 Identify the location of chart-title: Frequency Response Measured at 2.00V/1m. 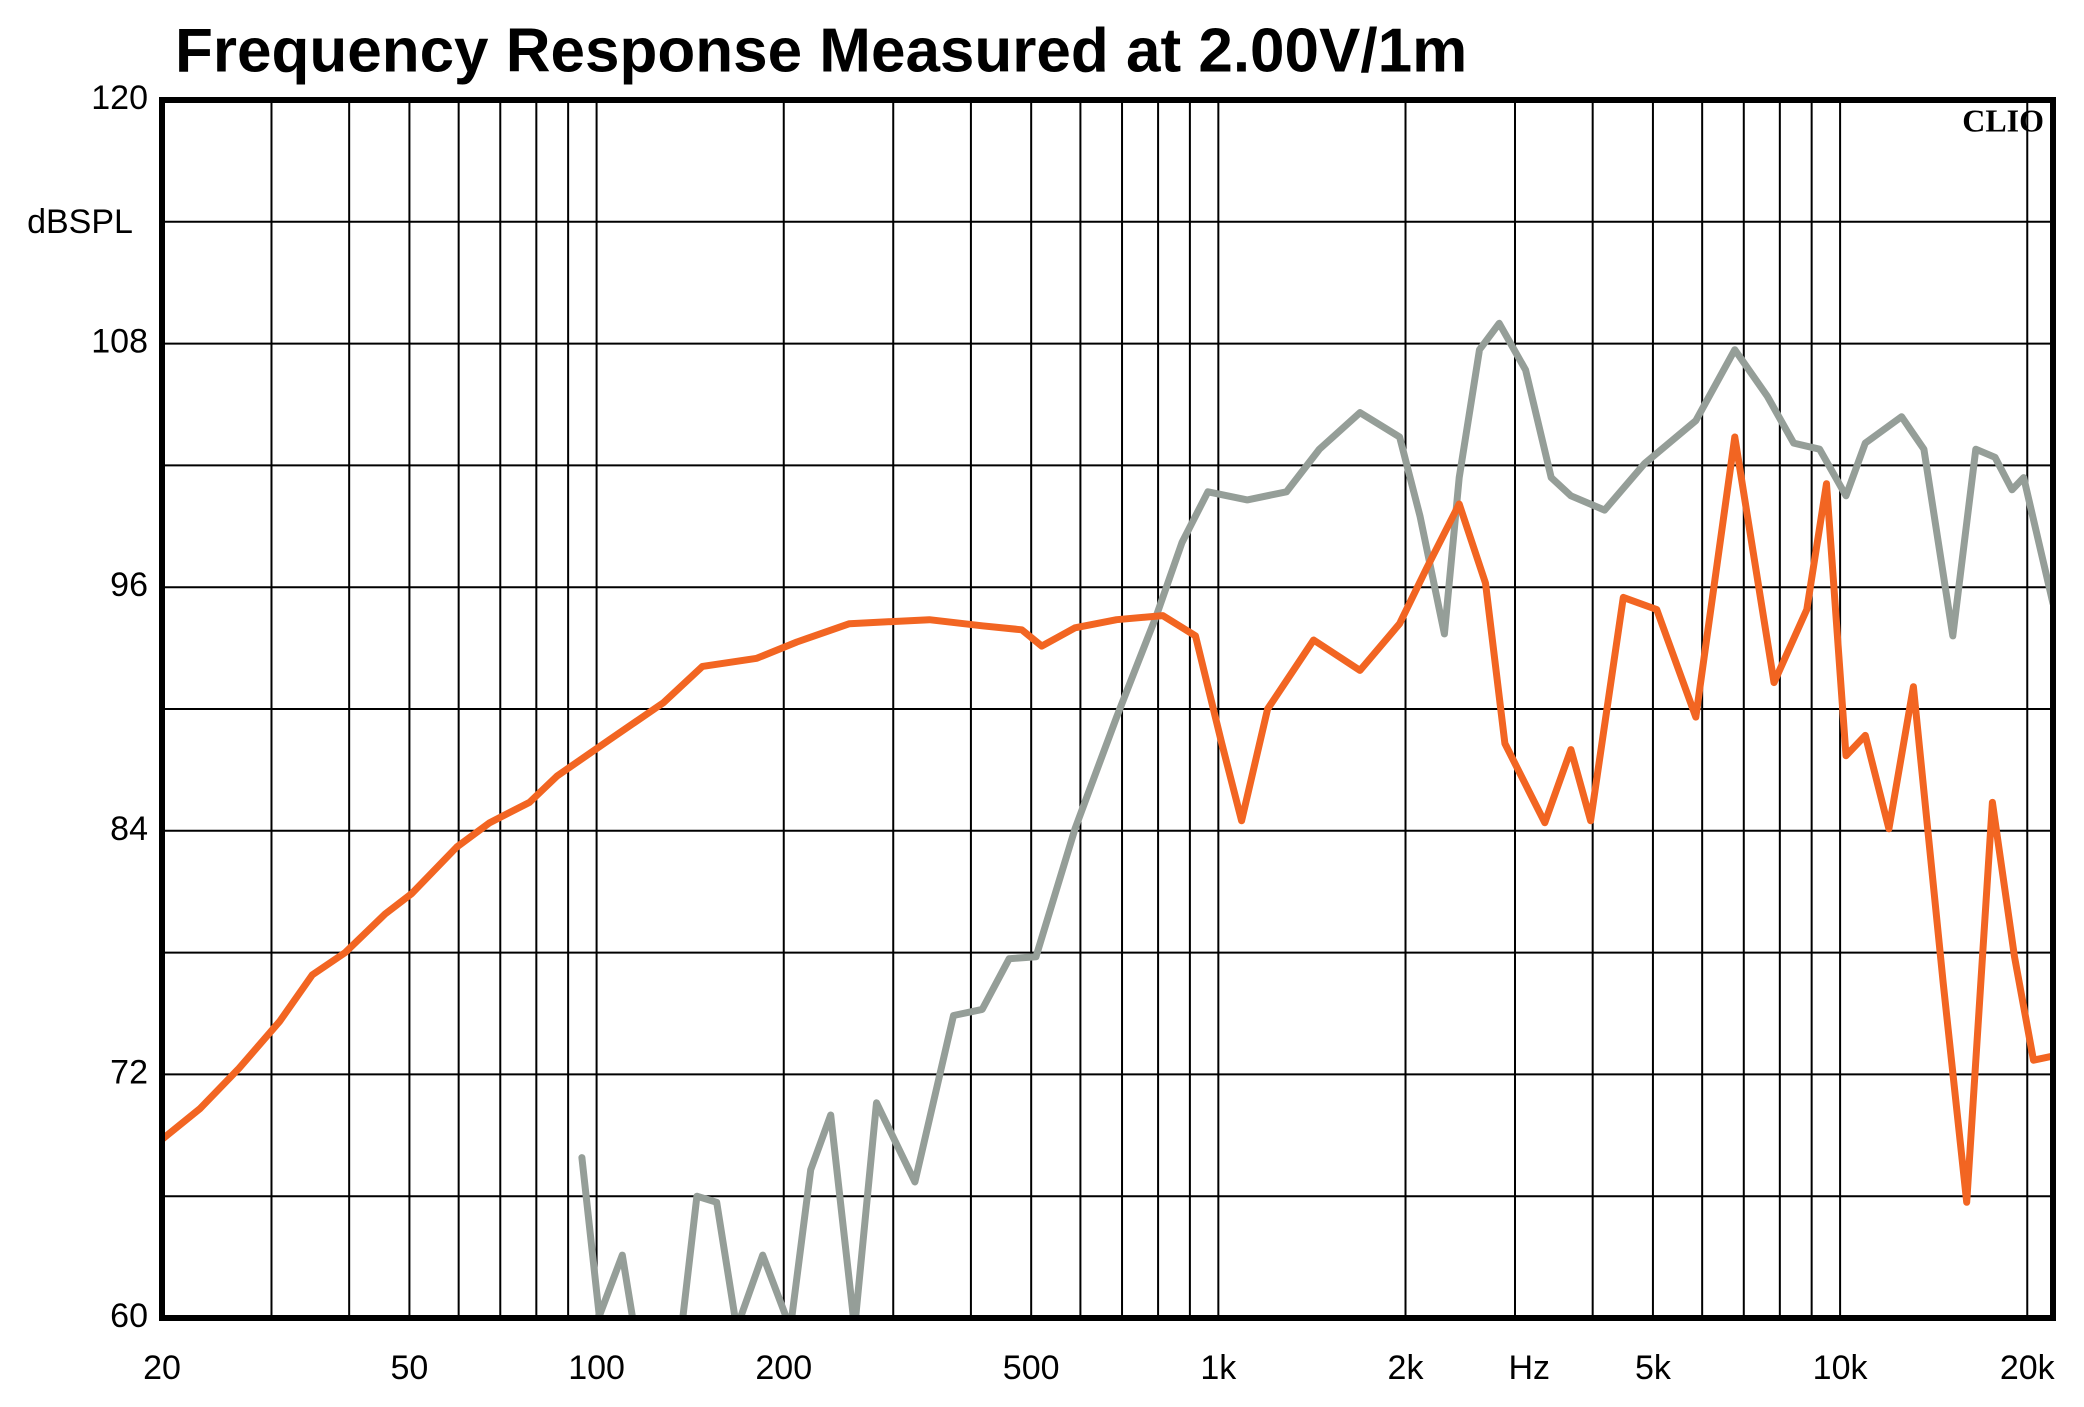
(821, 50).